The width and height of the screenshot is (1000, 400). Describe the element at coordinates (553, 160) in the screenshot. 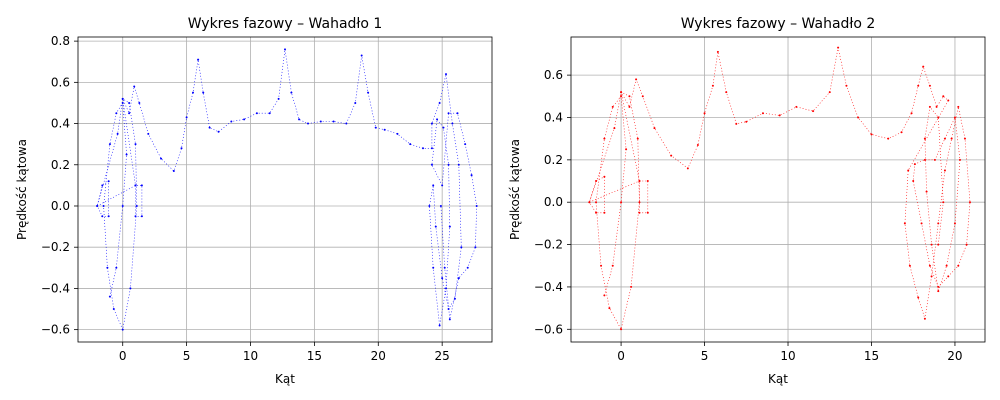

I see `y-tick-label: 0.2` at that location.